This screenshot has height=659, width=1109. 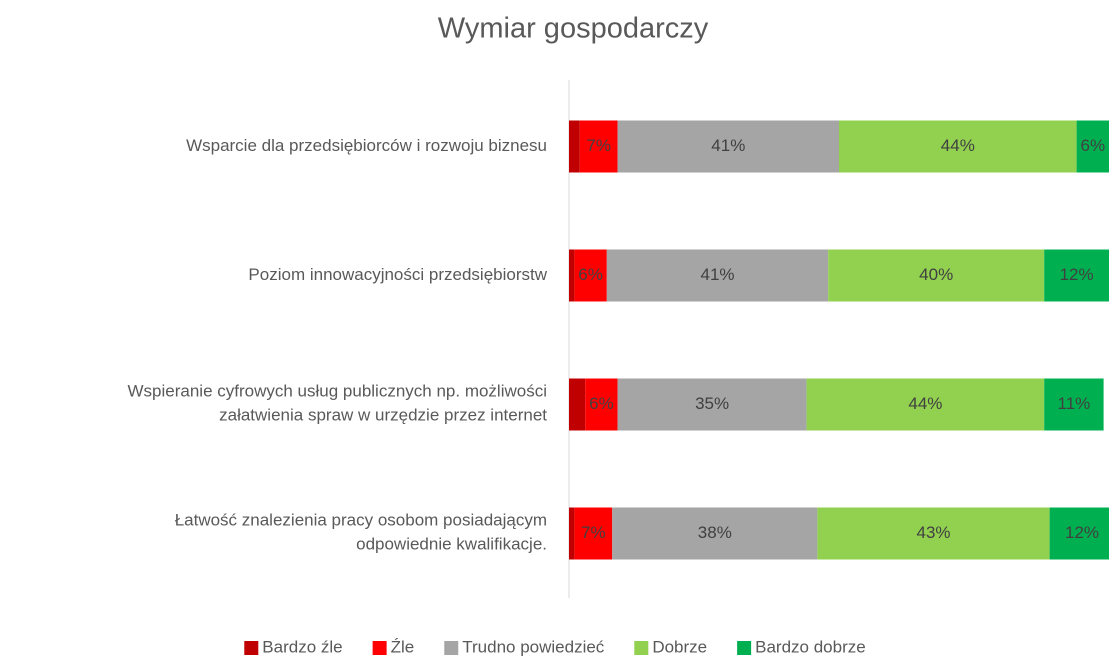 I want to click on data-label: 43%, so click(x=933, y=532).